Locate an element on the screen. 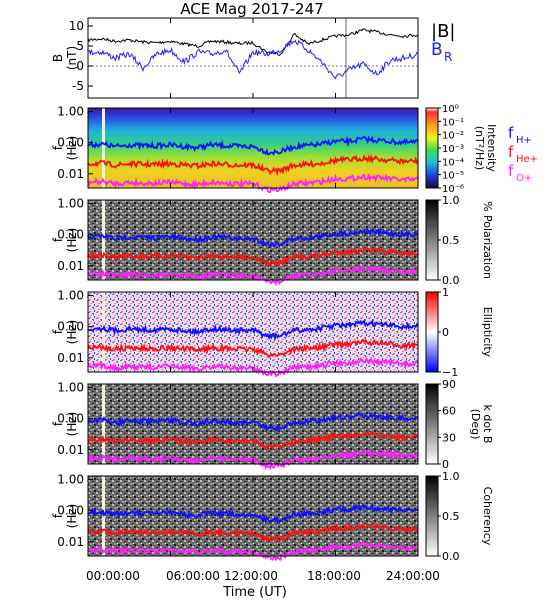 This screenshot has width=550, height=600. y-tick-label: 10 is located at coordinates (76, 26).